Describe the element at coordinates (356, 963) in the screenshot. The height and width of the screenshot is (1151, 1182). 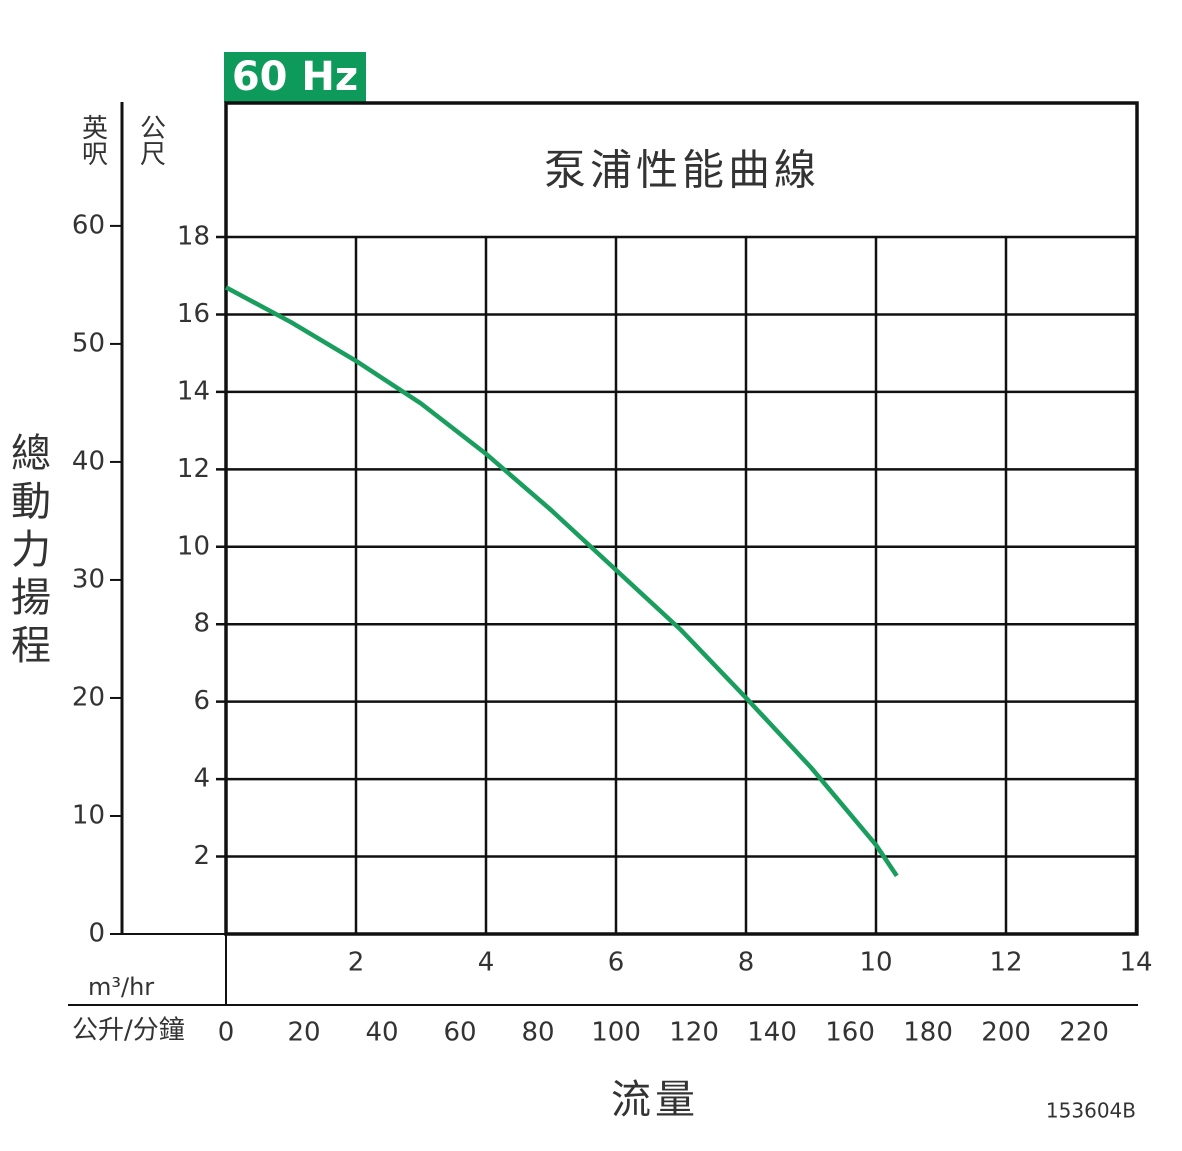
I see `x-tick-label: 2` at that location.